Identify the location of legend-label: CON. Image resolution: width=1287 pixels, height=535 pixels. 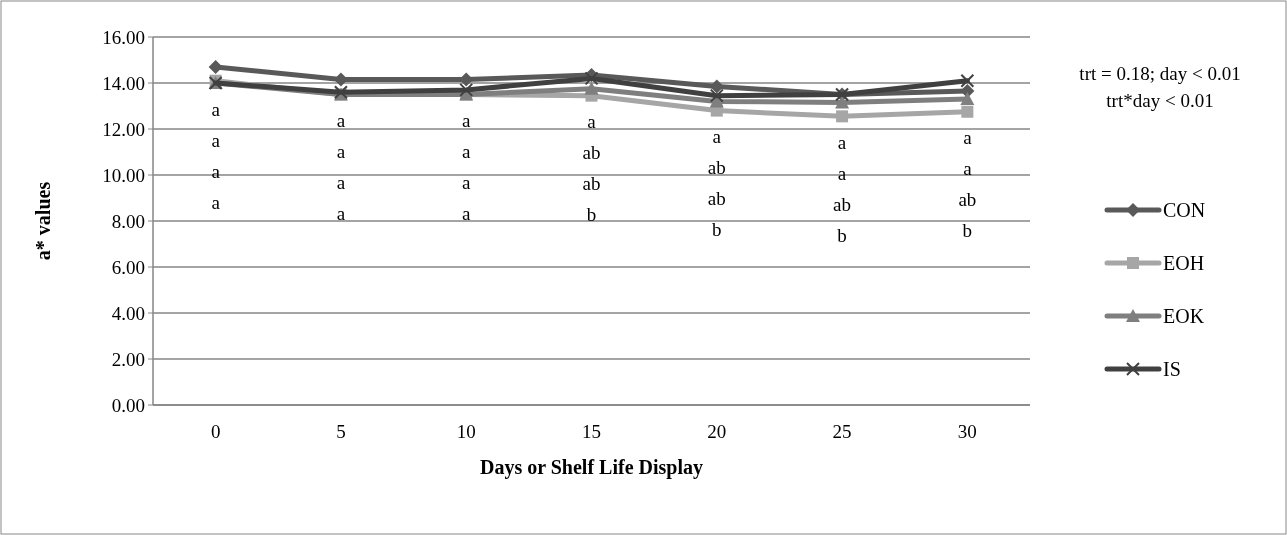
(1184, 210).